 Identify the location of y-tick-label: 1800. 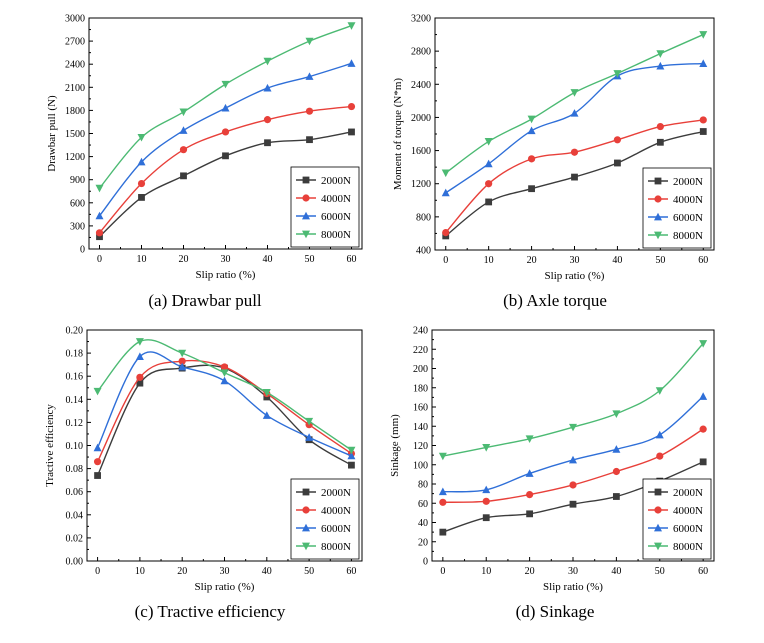
(75, 111).